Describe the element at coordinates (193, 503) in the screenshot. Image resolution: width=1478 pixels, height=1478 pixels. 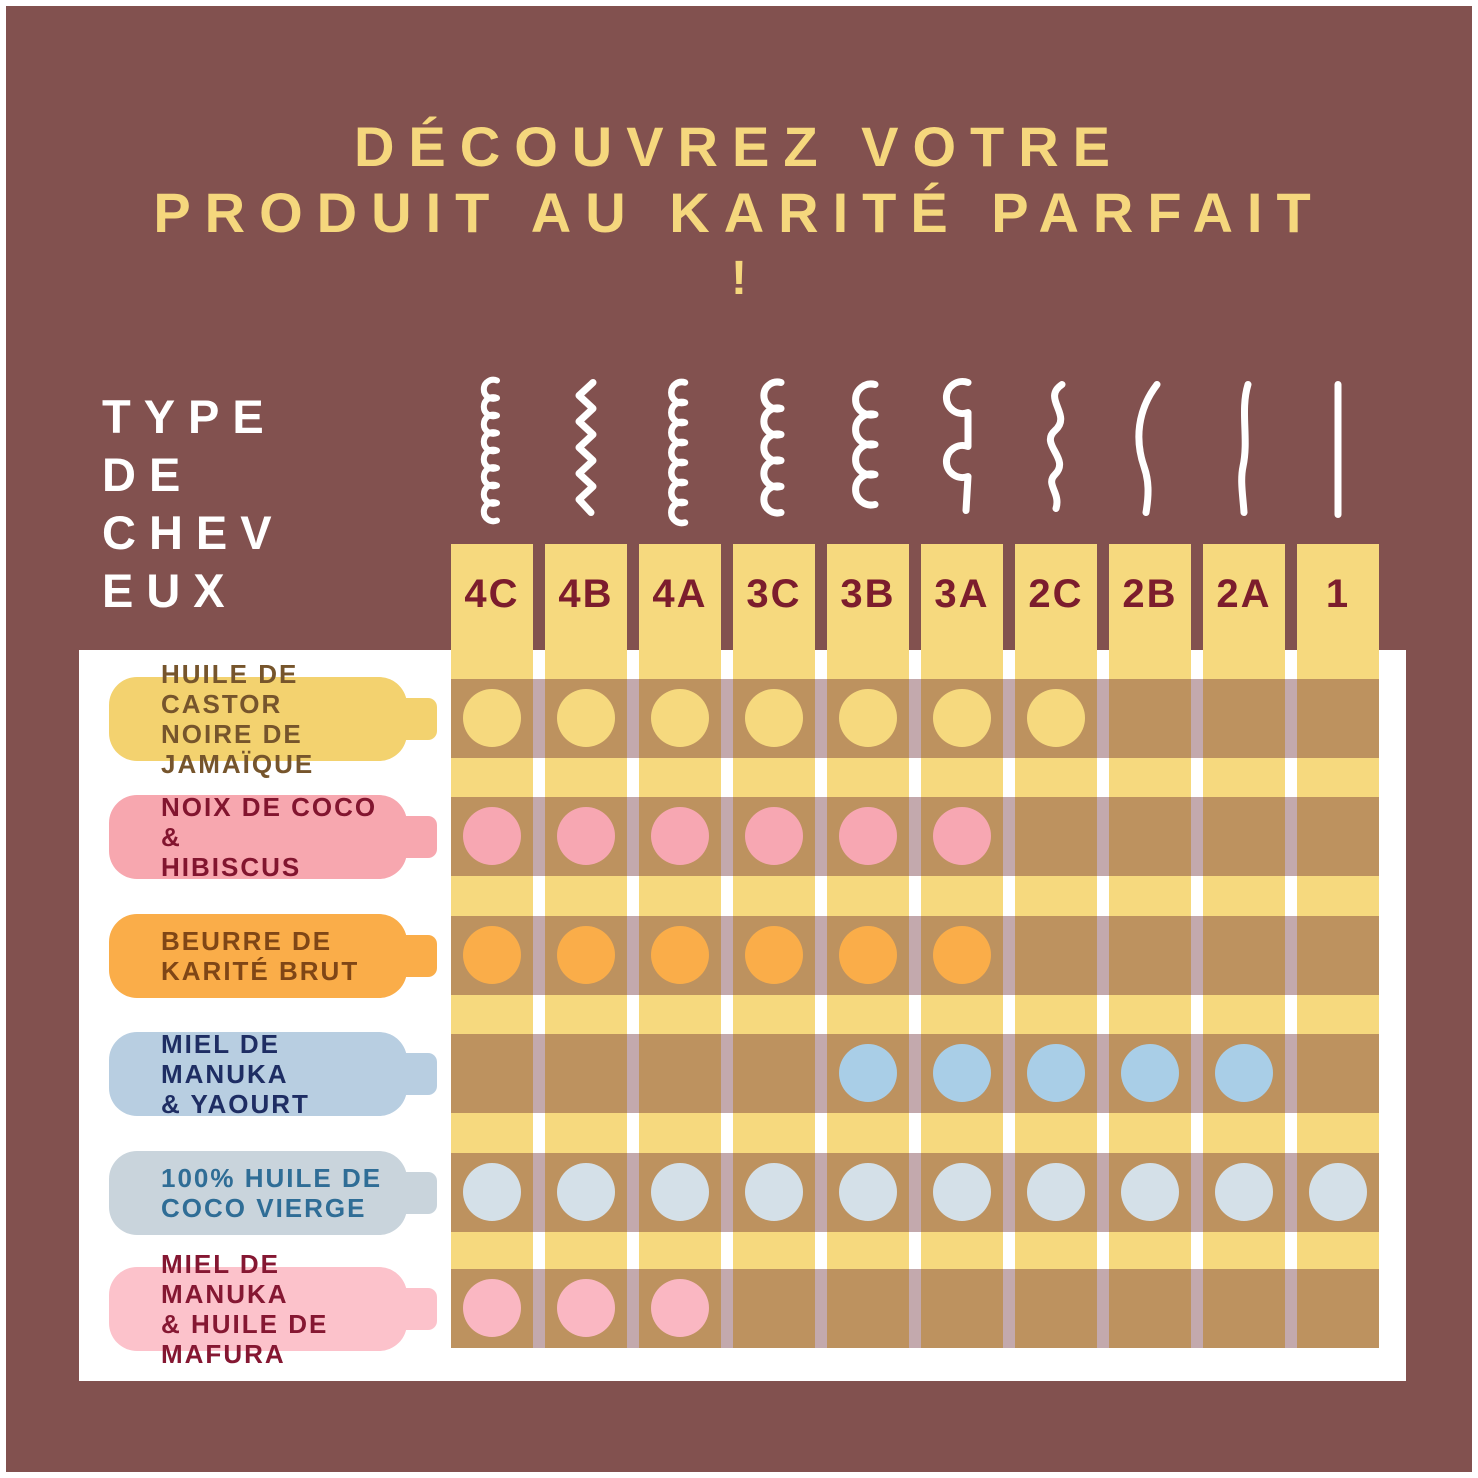
I see `hair-type-axis-label: TYPE DE CHEV EUX` at that location.